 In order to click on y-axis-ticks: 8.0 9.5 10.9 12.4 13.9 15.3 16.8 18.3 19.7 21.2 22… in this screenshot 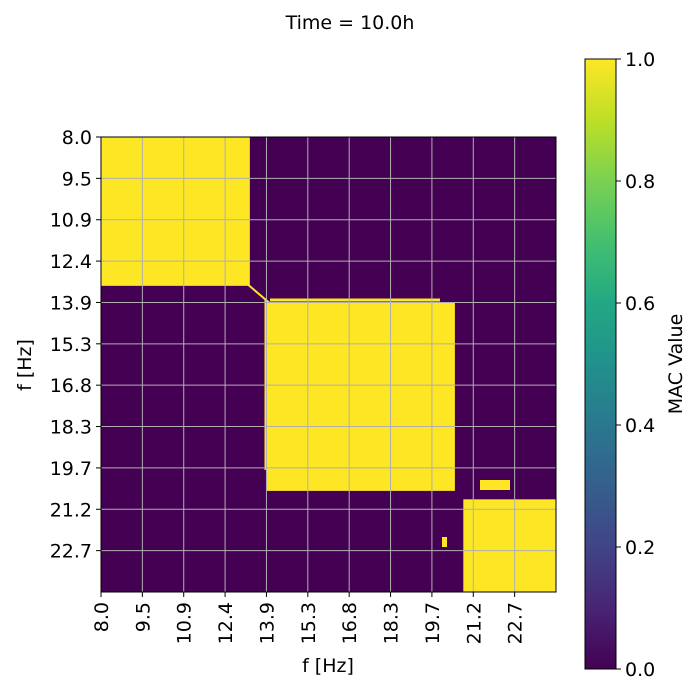, I will do `click(75, 345)`.